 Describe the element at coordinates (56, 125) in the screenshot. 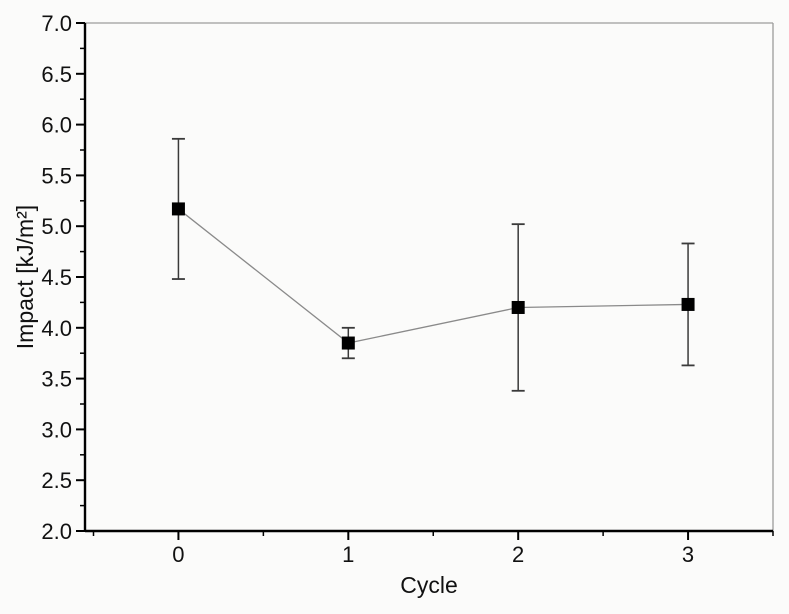

I see `y-axis-tick-label: 6.0` at that location.